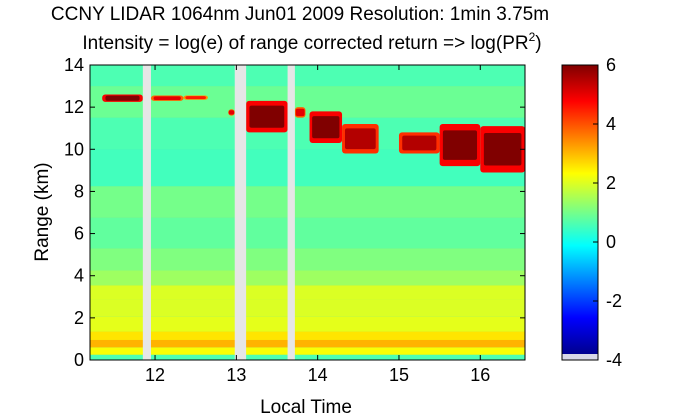 The width and height of the screenshot is (700, 420). Describe the element at coordinates (580, 357) in the screenshot. I see `colorbar-bottom-band` at that location.